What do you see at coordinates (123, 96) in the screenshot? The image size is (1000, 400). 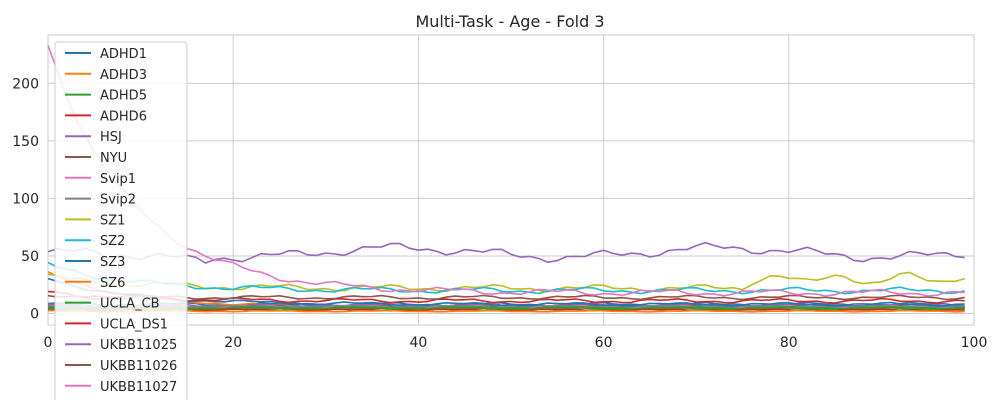 I see `legend-label: ADHD5` at bounding box center [123, 96].